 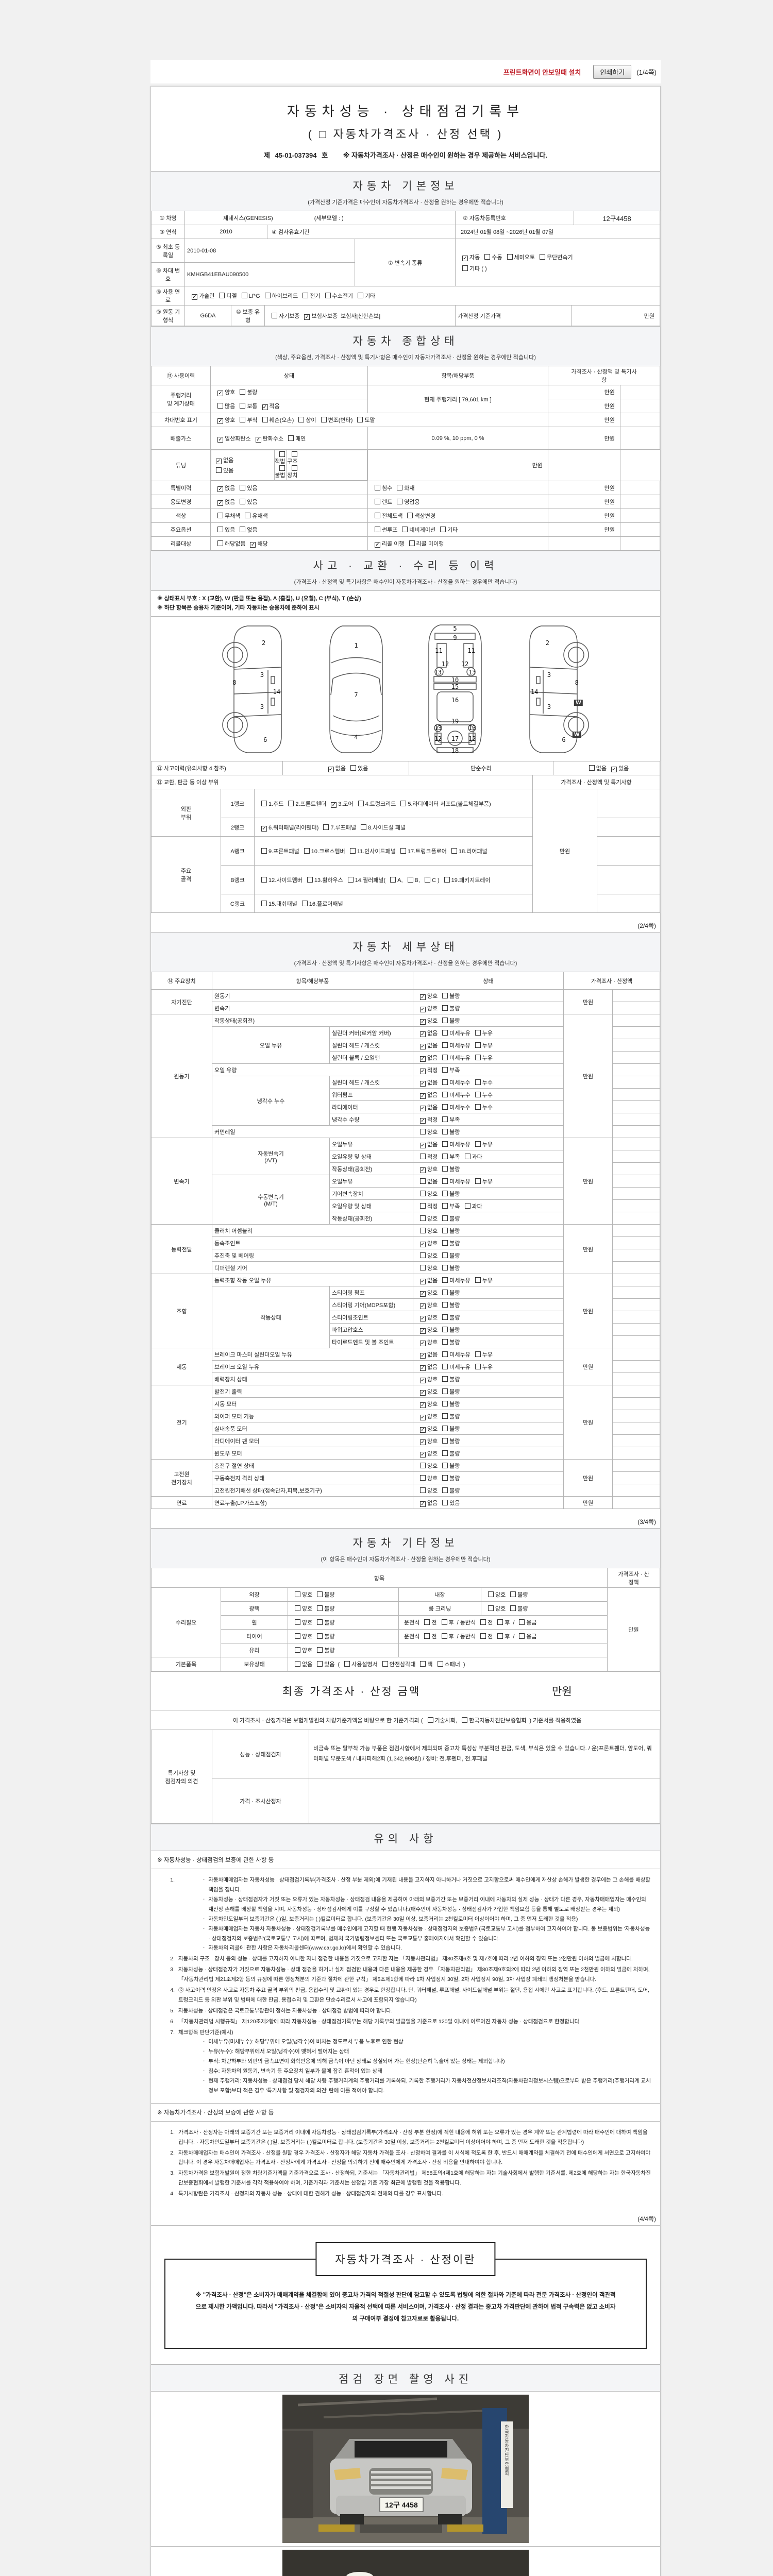 What do you see at coordinates (612, 71) in the screenshot?
I see `print-button: 인쇄하기` at bounding box center [612, 71].